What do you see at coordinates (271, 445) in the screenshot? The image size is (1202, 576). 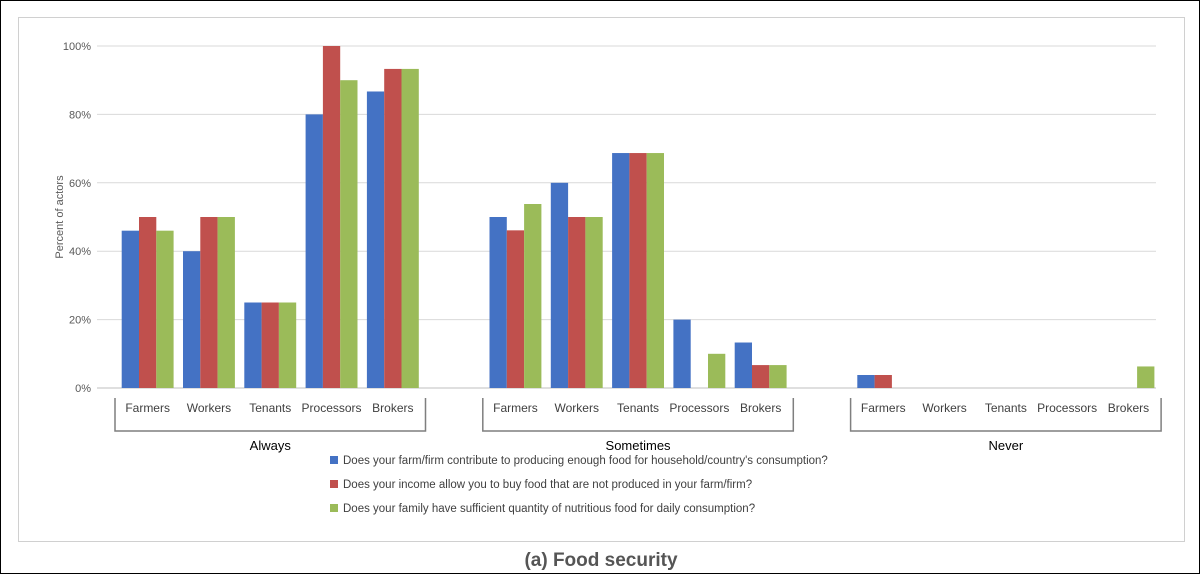 I see `group-label: Always` at bounding box center [271, 445].